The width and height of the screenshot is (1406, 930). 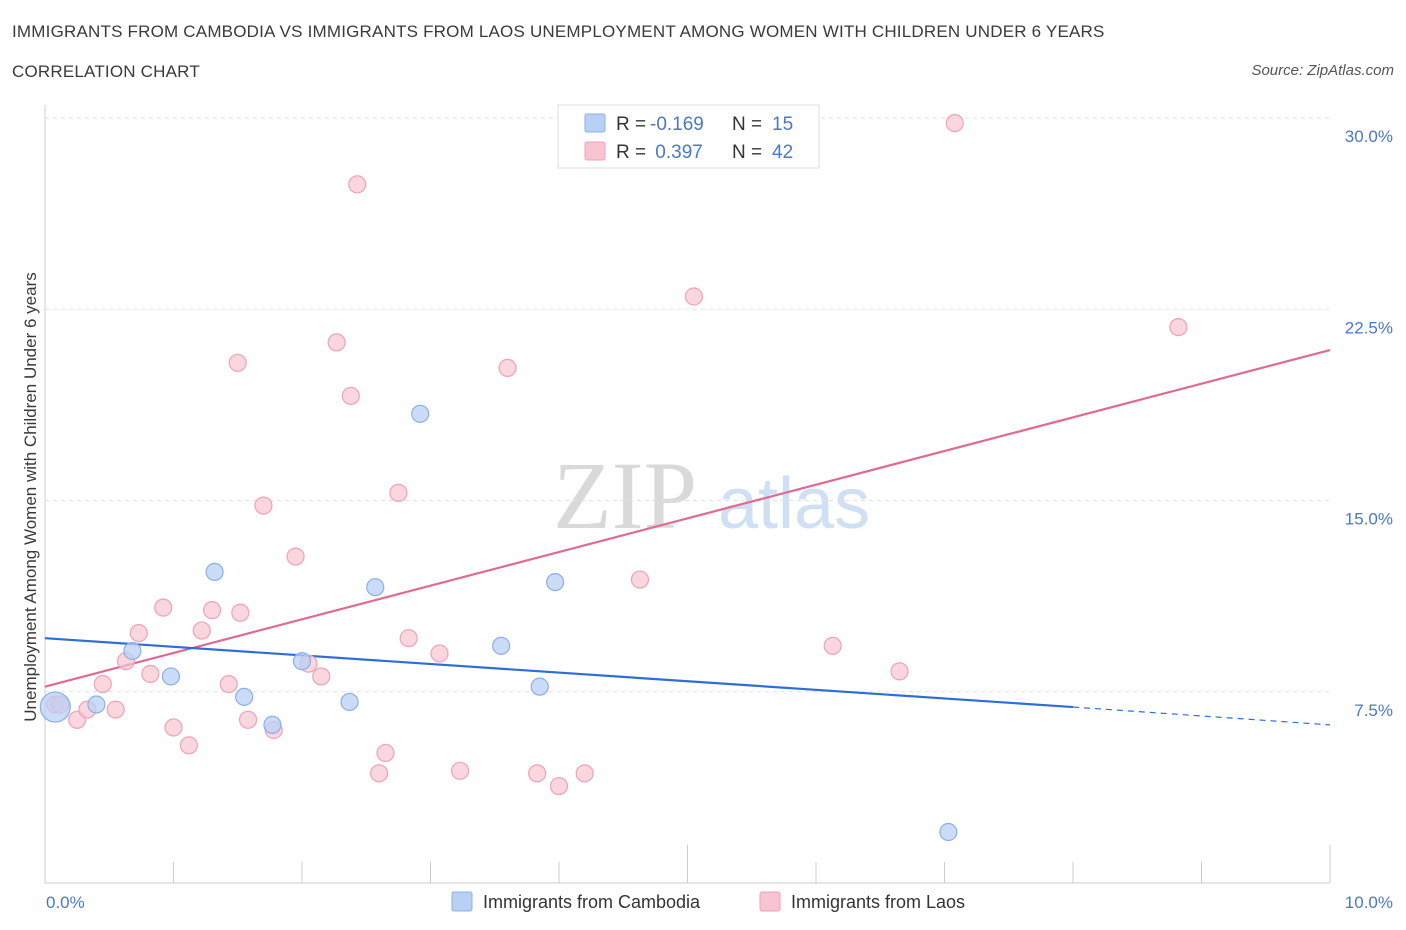 I want to click on y-tick-label-0: 7.5%, so click(x=1373, y=710).